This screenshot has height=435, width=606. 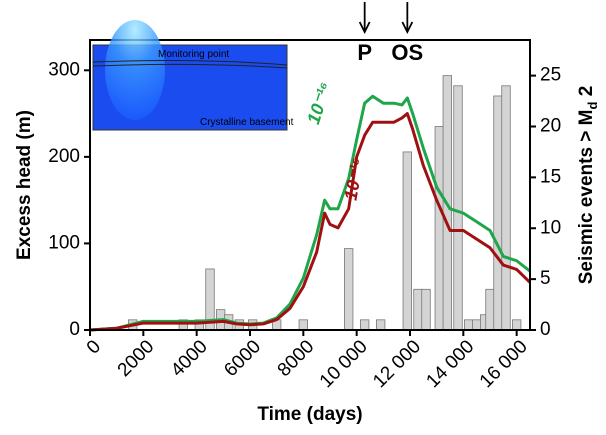 What do you see at coordinates (319, 103) in the screenshot?
I see `series-label: 10⁻¹⁶` at bounding box center [319, 103].